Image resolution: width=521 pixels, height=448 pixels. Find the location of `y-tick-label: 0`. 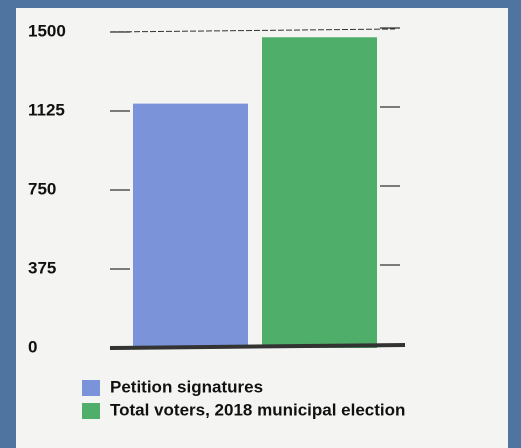

y-tick-label: 0 is located at coordinates (32, 346).